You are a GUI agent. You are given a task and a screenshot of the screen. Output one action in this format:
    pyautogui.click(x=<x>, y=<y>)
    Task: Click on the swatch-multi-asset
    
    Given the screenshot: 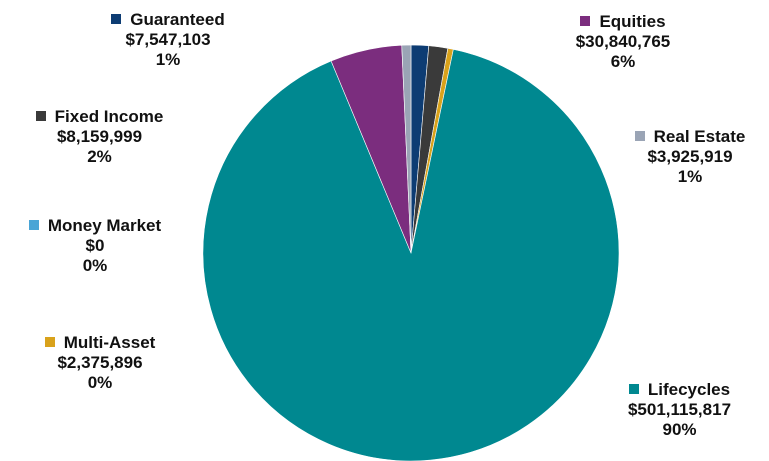 What is the action you would take?
    pyautogui.click(x=49, y=342)
    